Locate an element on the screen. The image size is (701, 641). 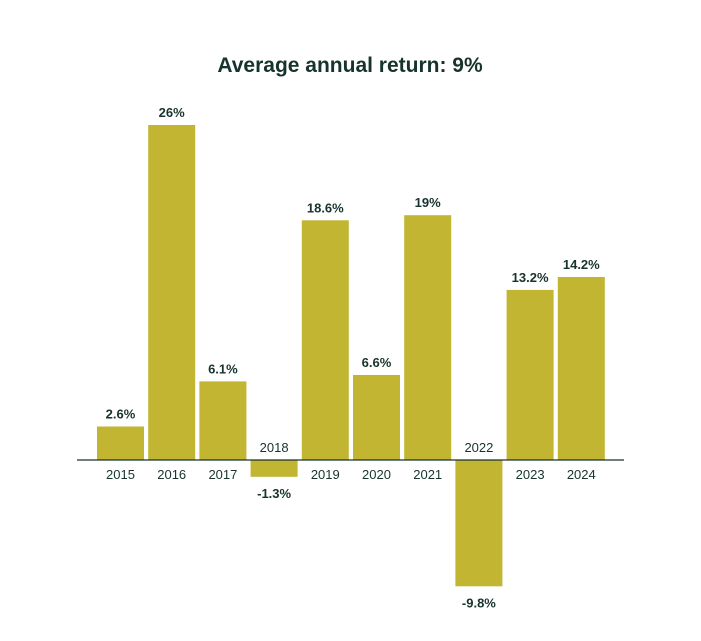
category-label-2022: 2022 is located at coordinates (478, 447).